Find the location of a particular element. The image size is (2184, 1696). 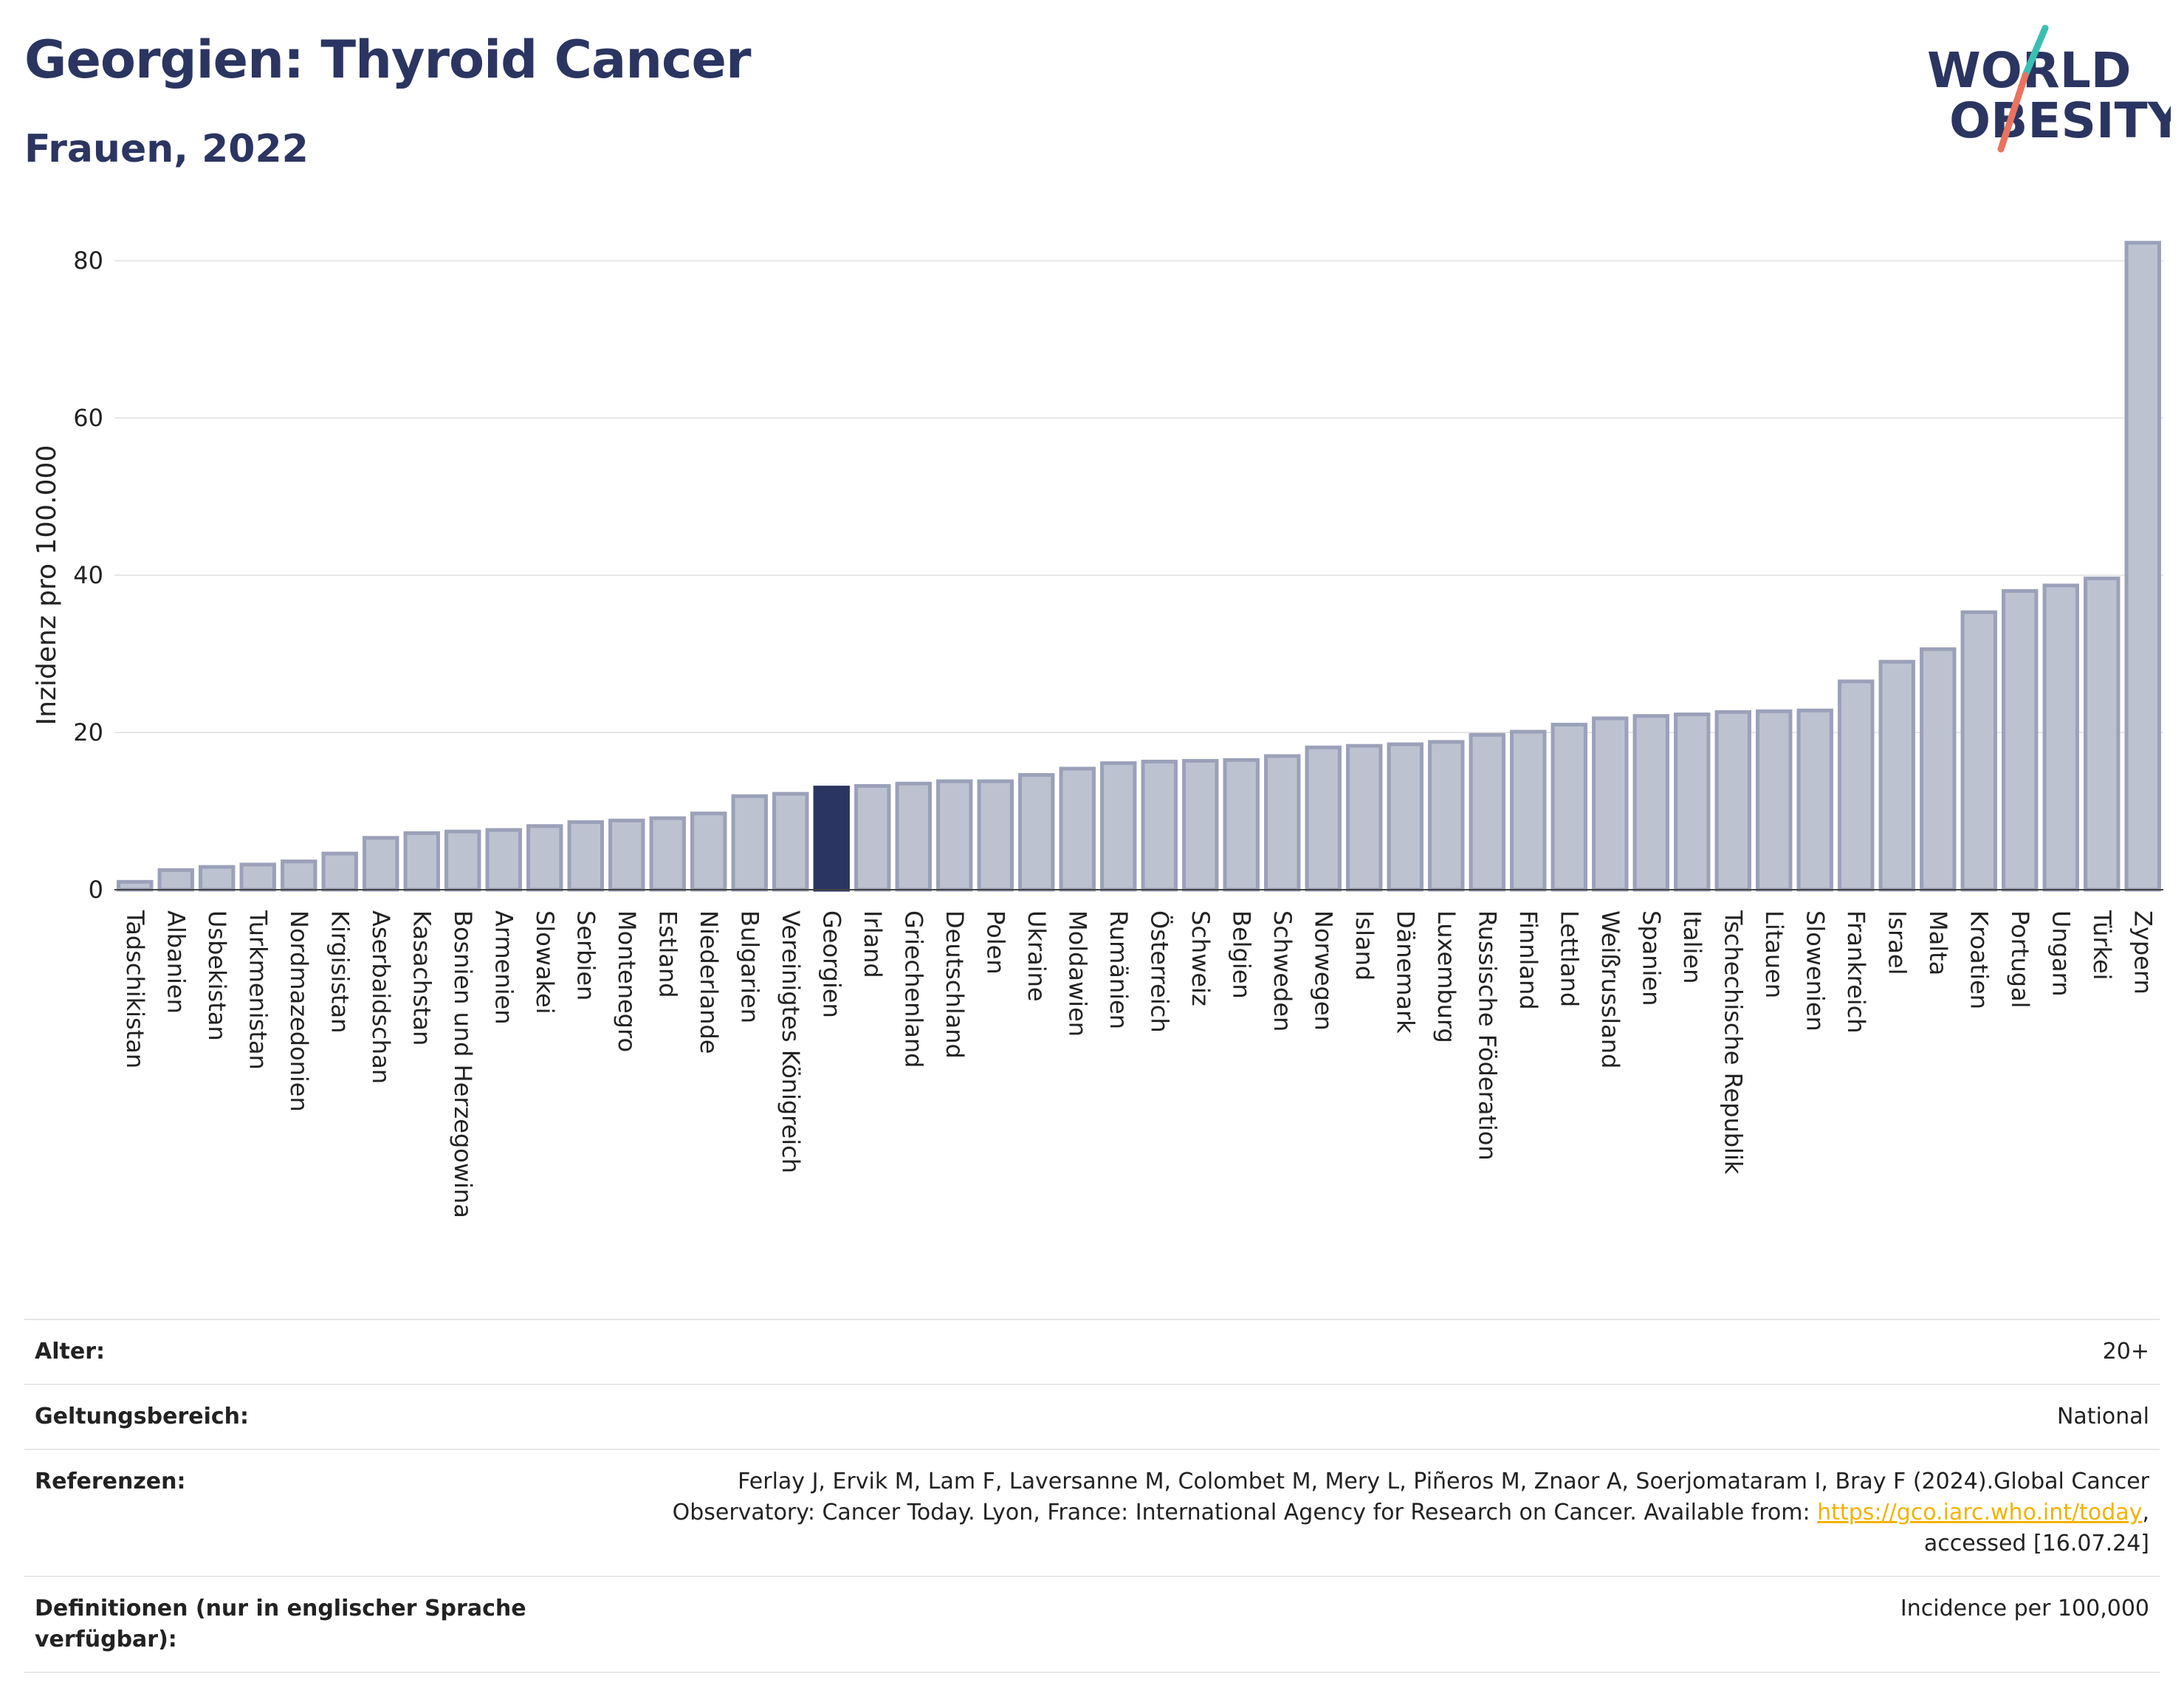

x-category-label: Österreich is located at coordinates (1159, 971).